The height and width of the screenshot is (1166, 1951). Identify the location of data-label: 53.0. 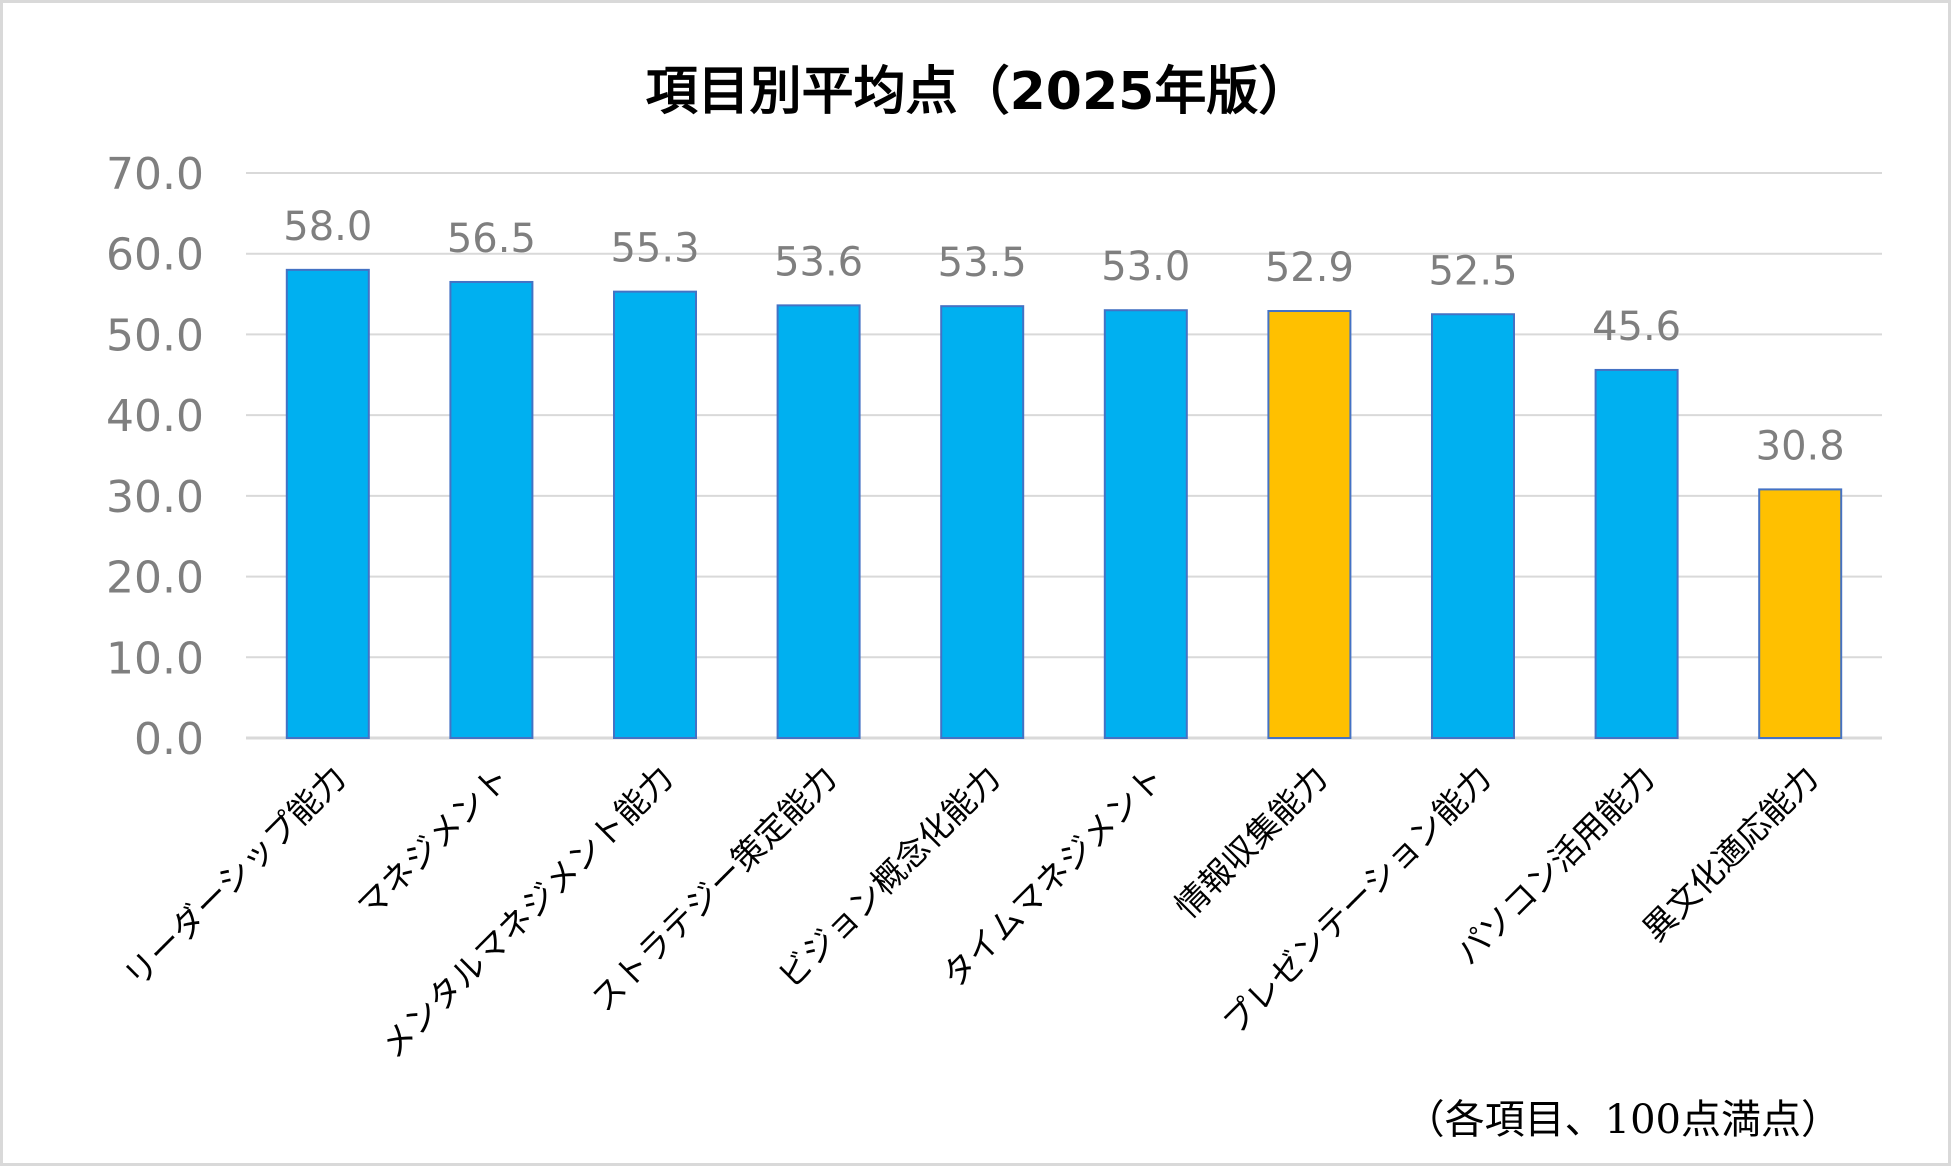
(1145, 267).